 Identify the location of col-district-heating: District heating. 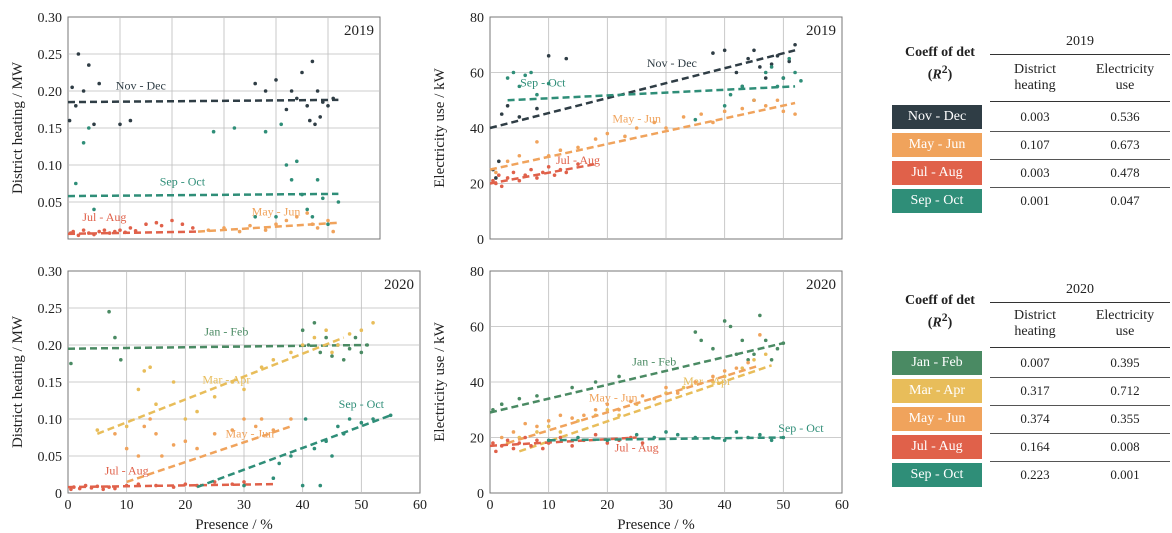
(1035, 323).